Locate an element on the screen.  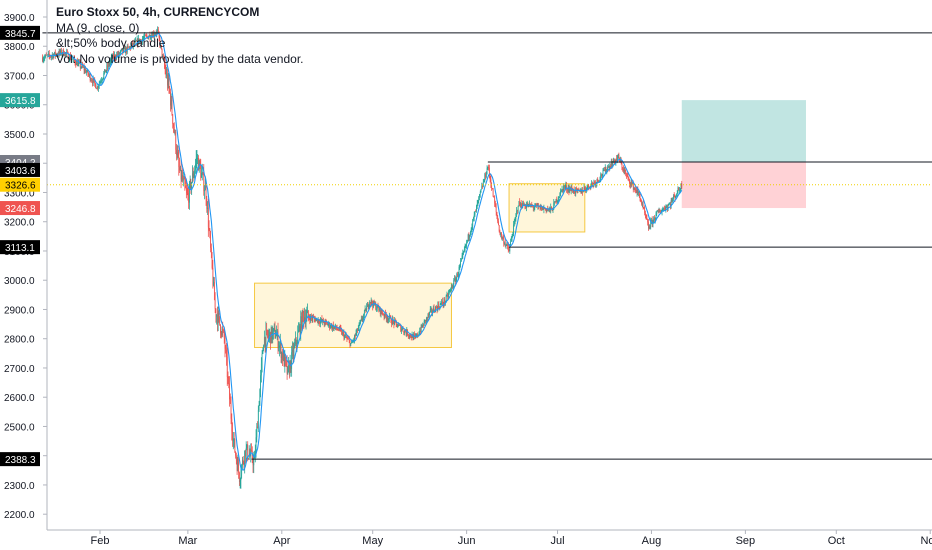
time-tick-label: Jul is located at coordinates (557, 541).